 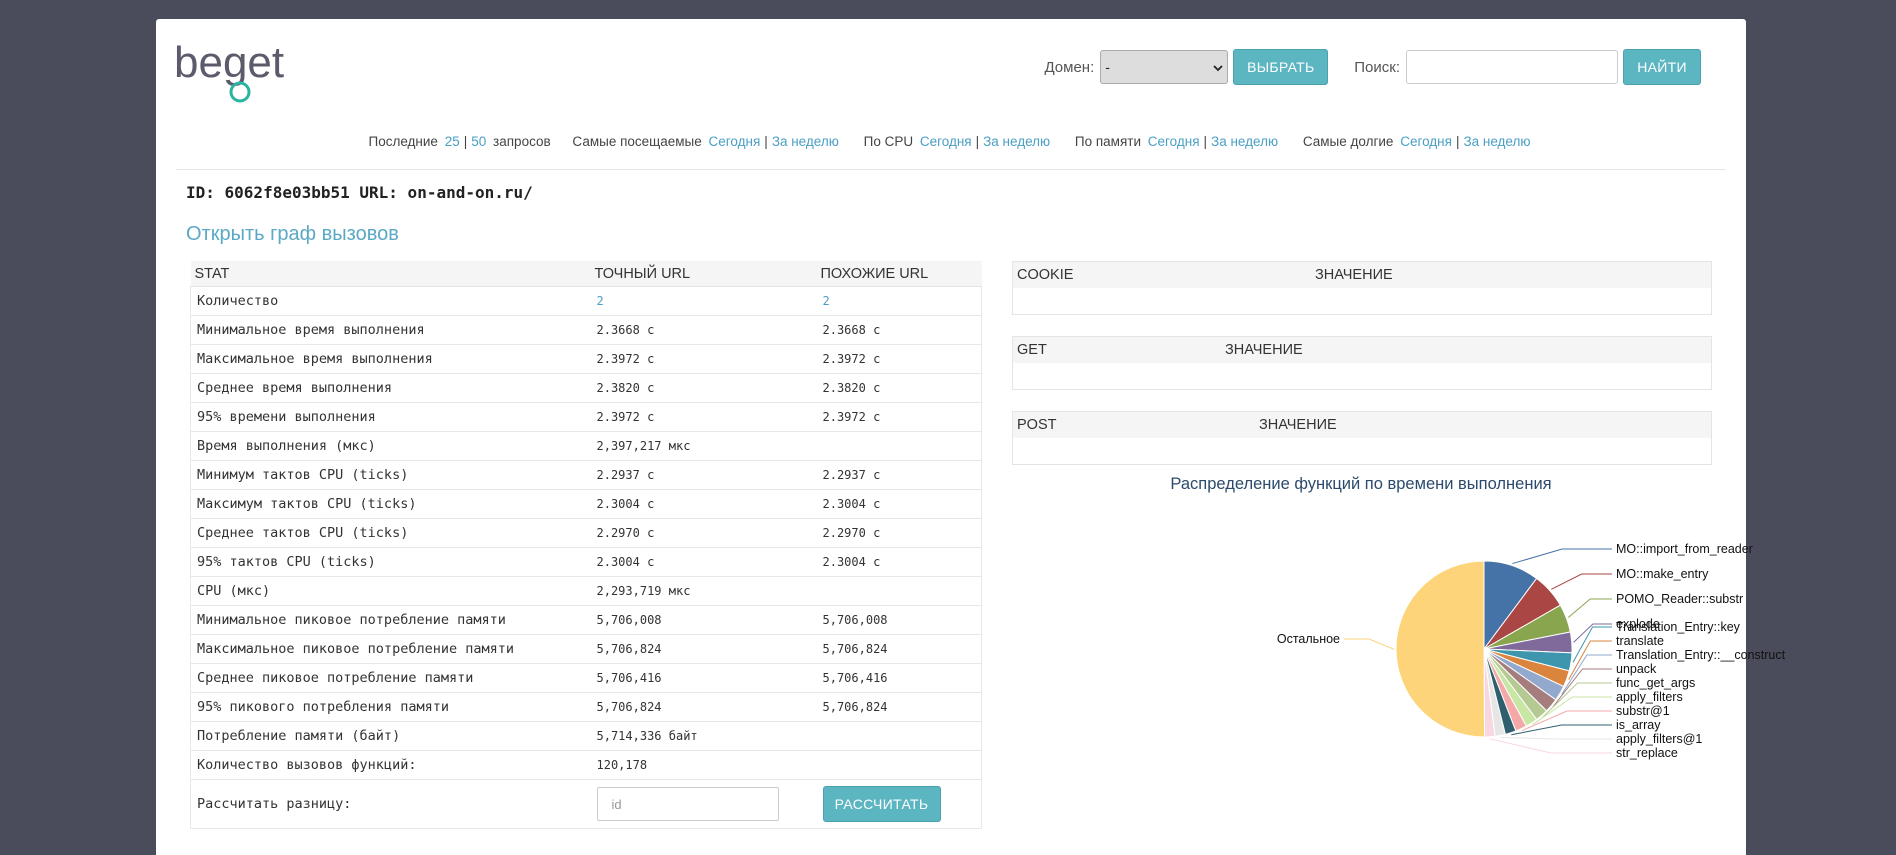 I want to click on cookie-value-header: ЗНАЧЕНИЕ, so click(x=1354, y=275).